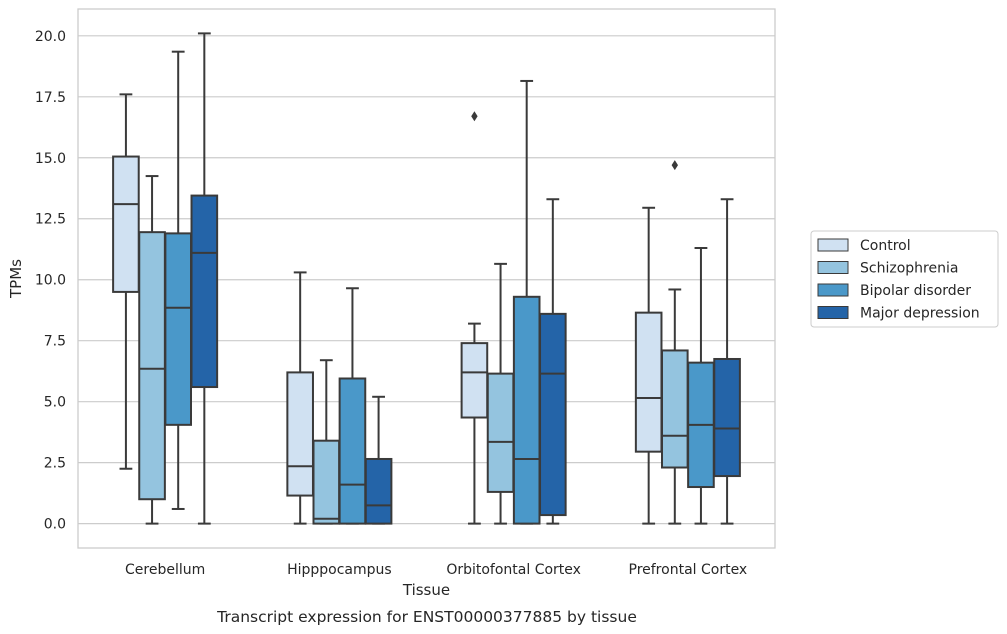 The width and height of the screenshot is (1007, 634). What do you see at coordinates (165, 570) in the screenshot?
I see `x-tick-label: Cerebellum` at bounding box center [165, 570].